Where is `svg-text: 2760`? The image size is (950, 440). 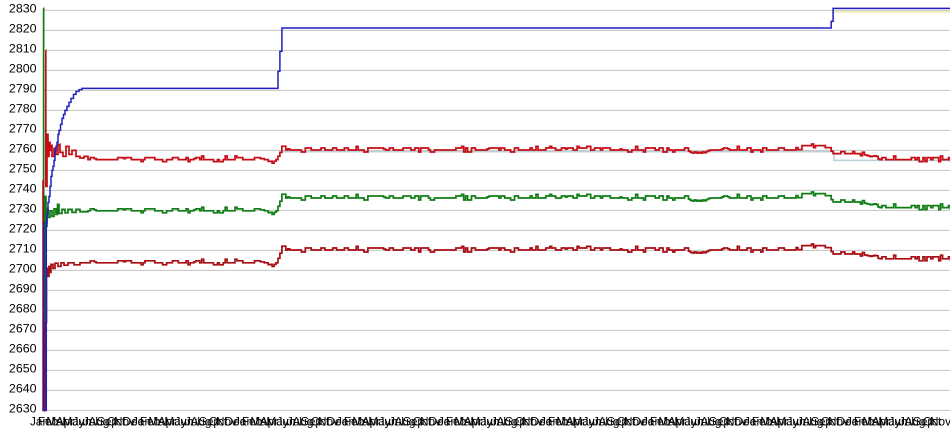
svg-text: 2760 is located at coordinates (23, 149).